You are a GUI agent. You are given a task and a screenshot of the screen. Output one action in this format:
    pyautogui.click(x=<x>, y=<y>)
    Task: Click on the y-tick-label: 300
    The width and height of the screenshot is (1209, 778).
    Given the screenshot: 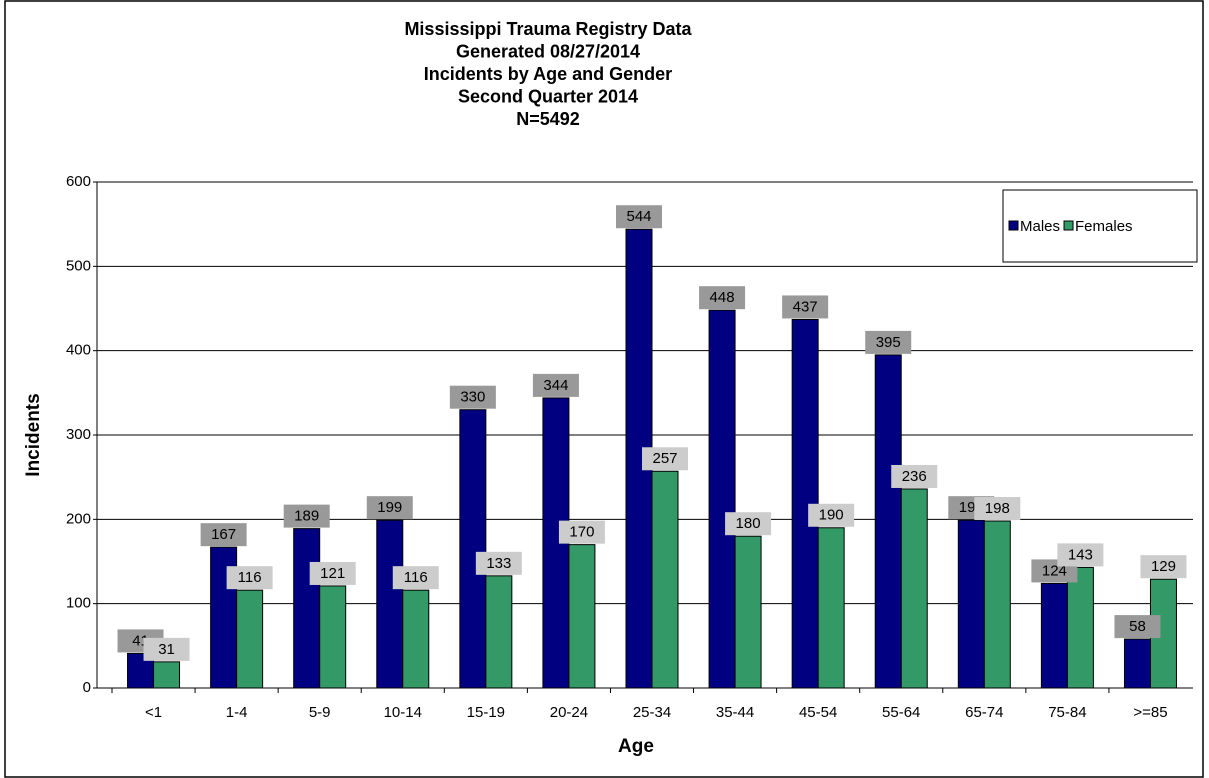 What is the action you would take?
    pyautogui.click(x=78, y=434)
    